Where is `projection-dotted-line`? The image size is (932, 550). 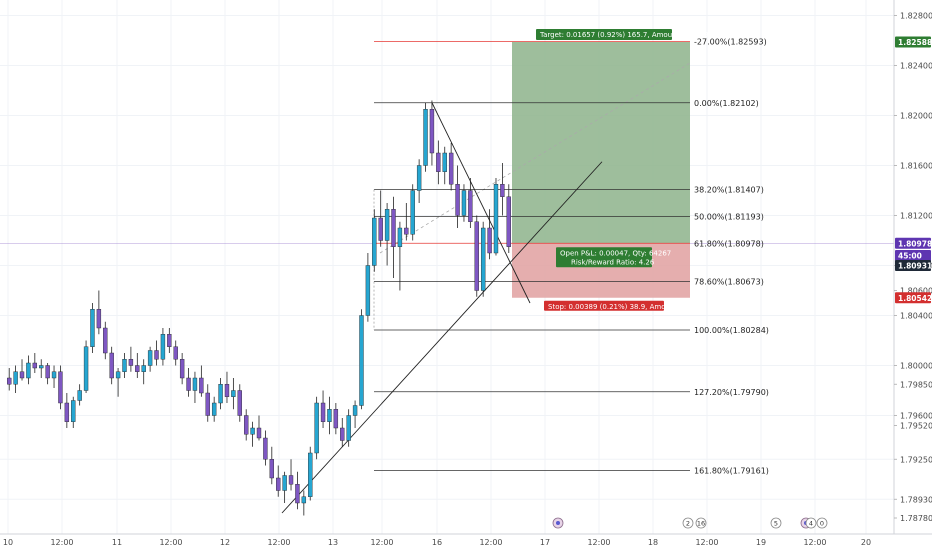
projection-dotted-line is located at coordinates (535, 158).